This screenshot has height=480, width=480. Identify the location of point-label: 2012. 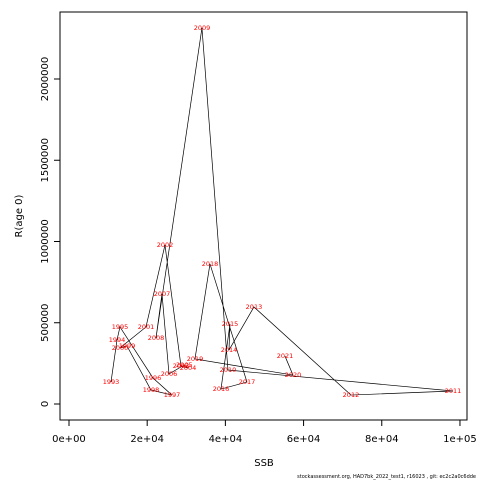
(351, 395).